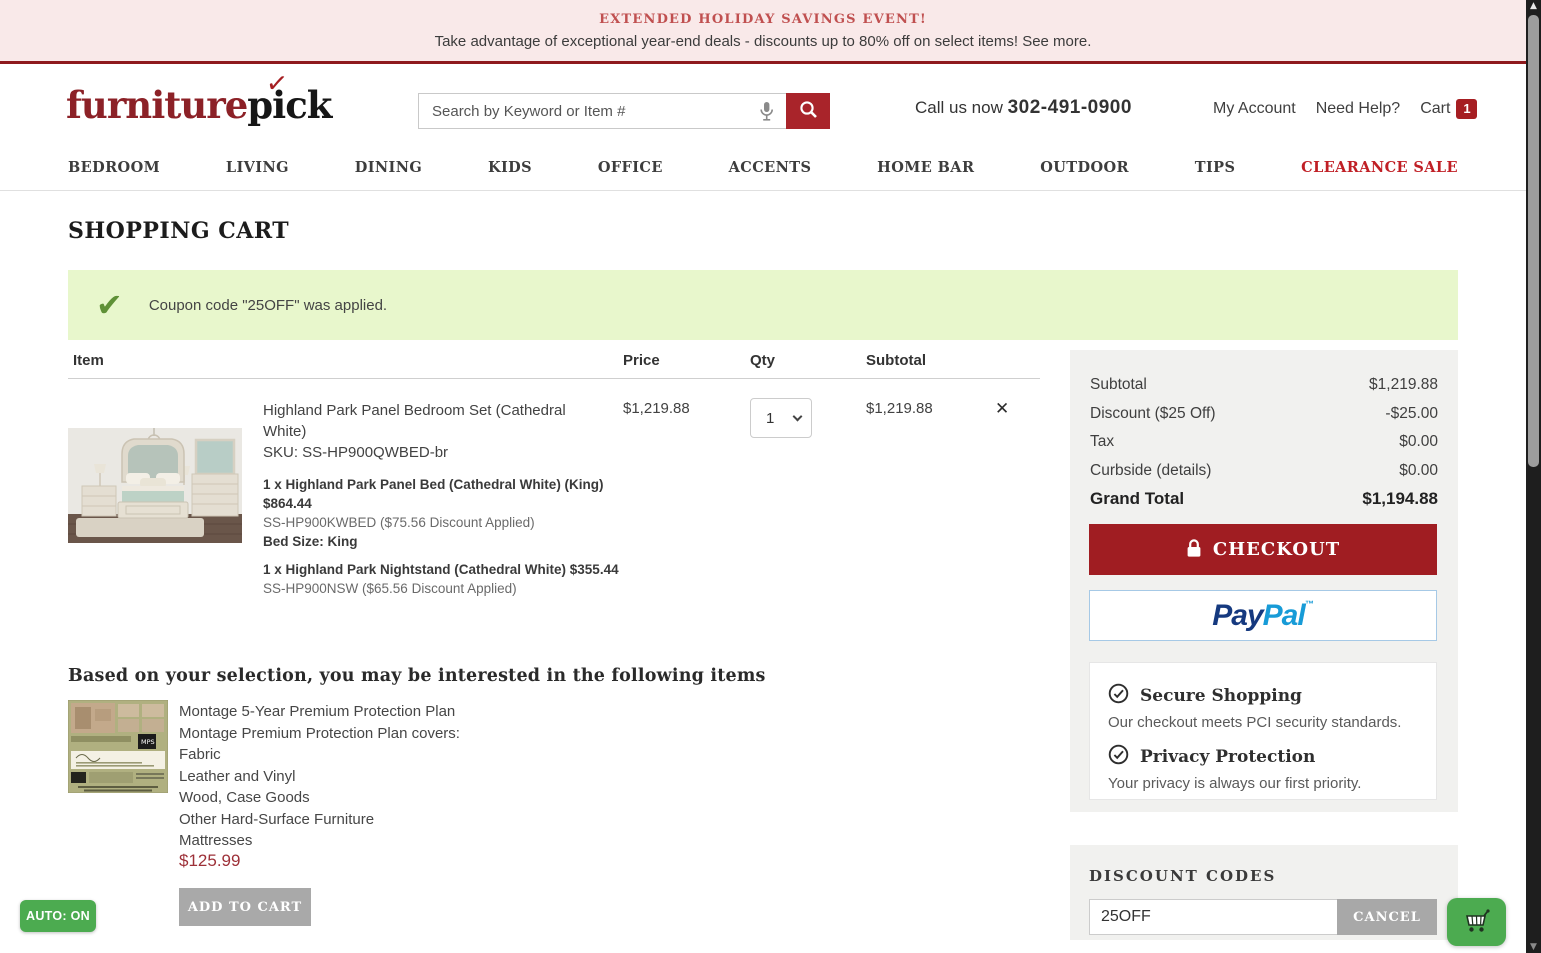 The image size is (1541, 953). What do you see at coordinates (1237, 615) in the screenshot?
I see `paypal-pay: Pay` at bounding box center [1237, 615].